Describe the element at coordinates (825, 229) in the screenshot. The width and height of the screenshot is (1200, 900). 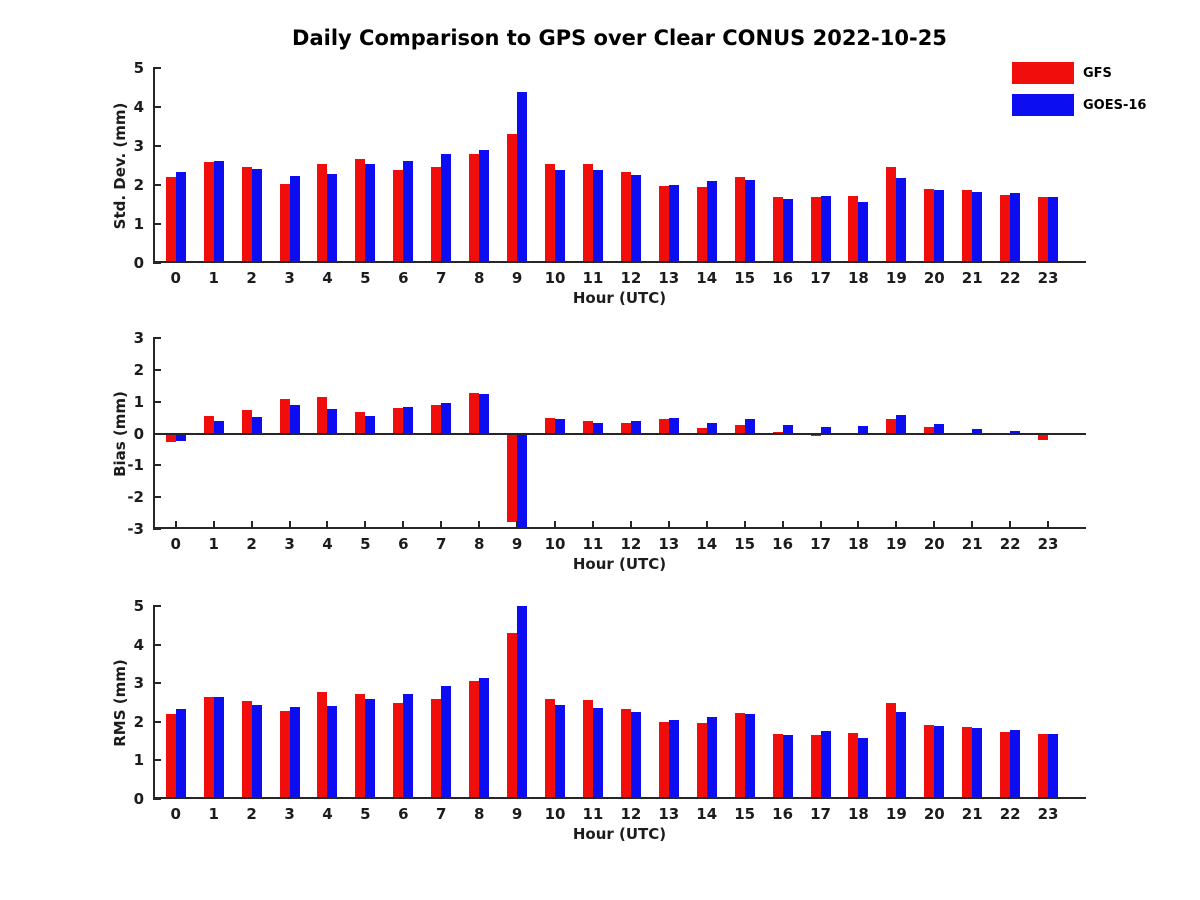
I see `bar-goes16-h17` at that location.